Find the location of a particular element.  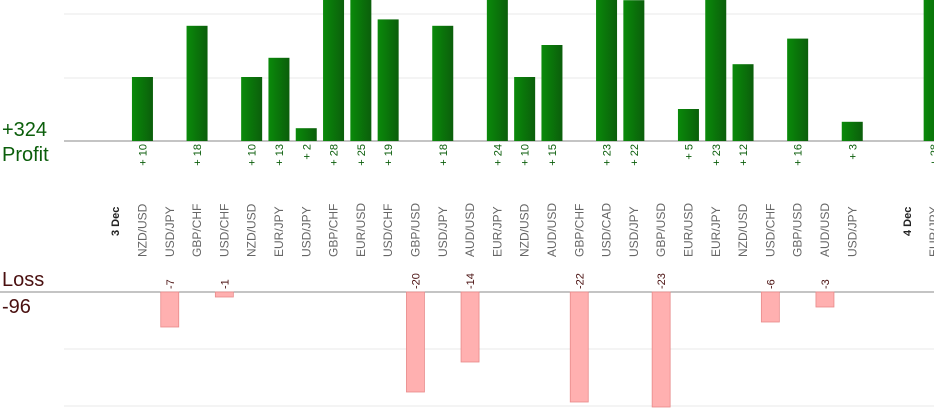

profit-value-label: + 2 is located at coordinates (307, 152).